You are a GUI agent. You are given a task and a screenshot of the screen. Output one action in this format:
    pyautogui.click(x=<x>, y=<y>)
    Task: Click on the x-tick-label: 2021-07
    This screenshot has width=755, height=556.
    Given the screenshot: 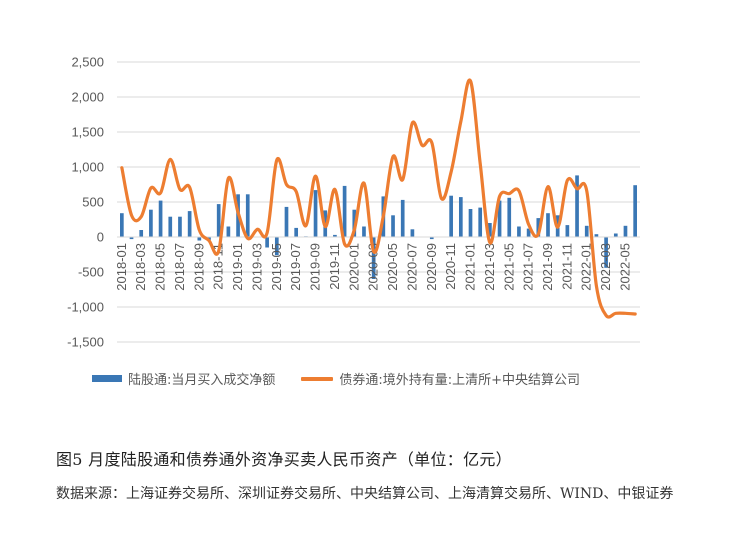 What is the action you would take?
    pyautogui.click(x=528, y=267)
    